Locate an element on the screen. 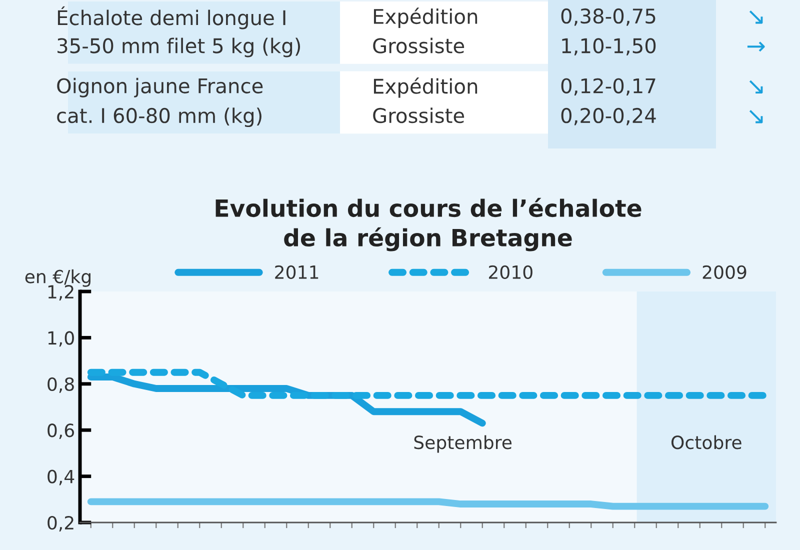 This screenshot has height=550, width=800. y-tick-label: 1,2 is located at coordinates (61, 292).